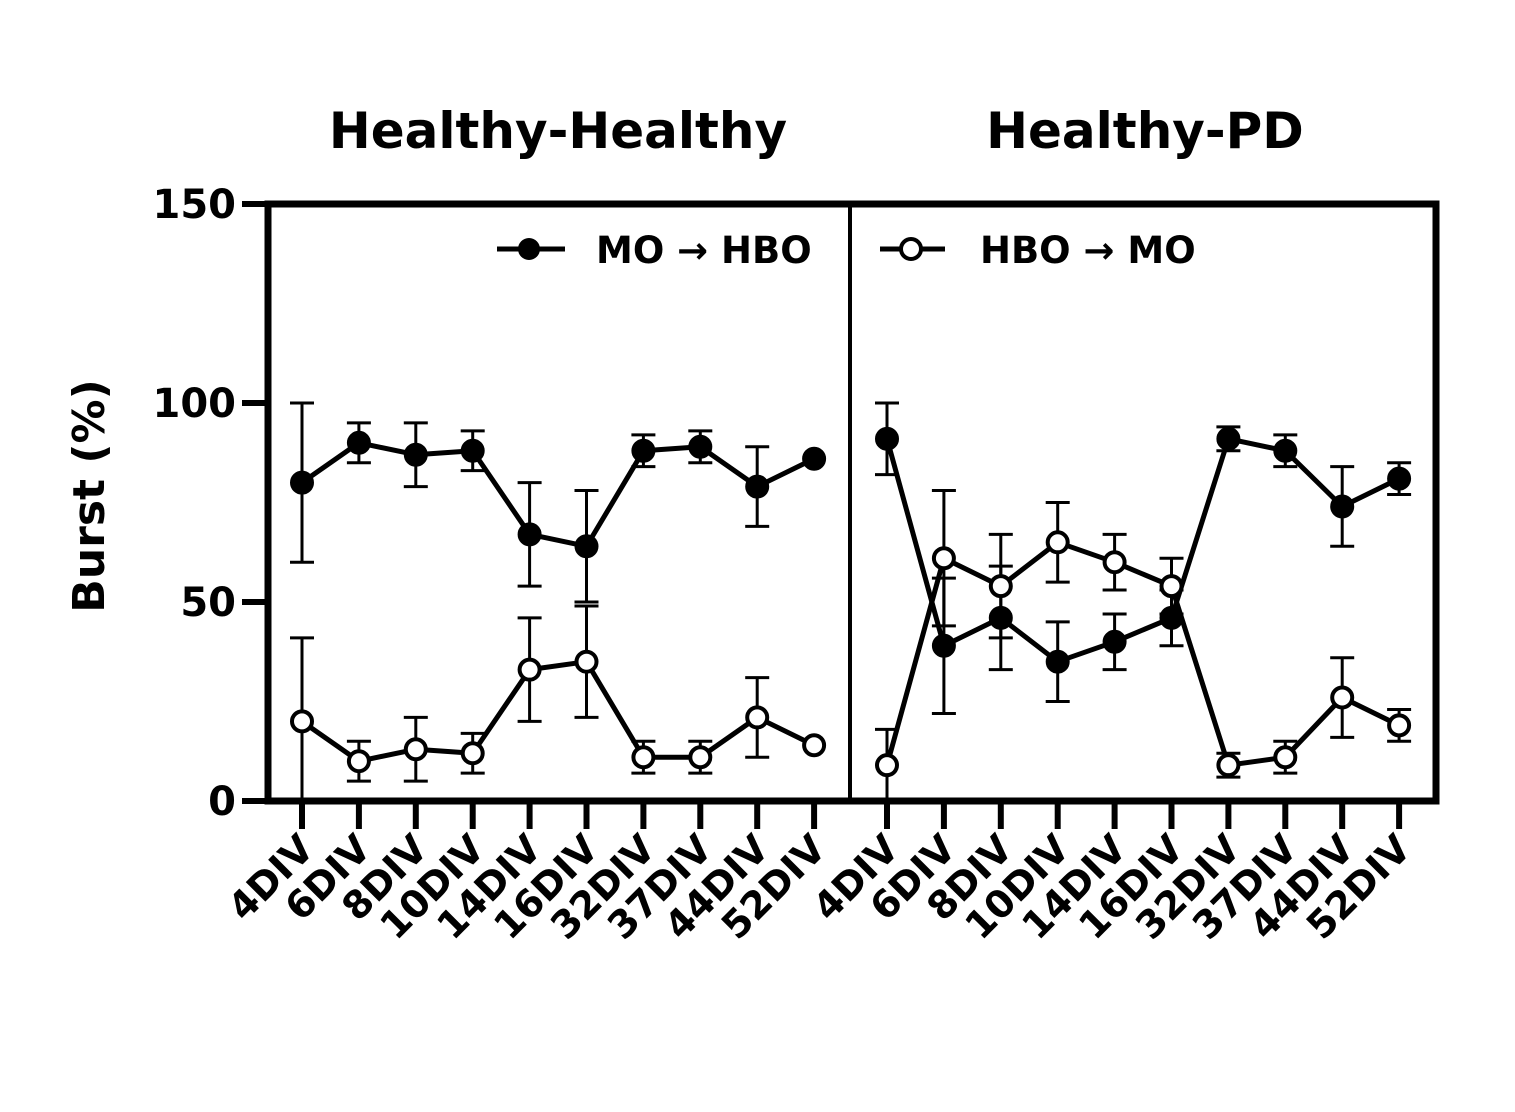  What do you see at coordinates (1088, 250) in the screenshot?
I see `legend-label: HBO → MO` at bounding box center [1088, 250].